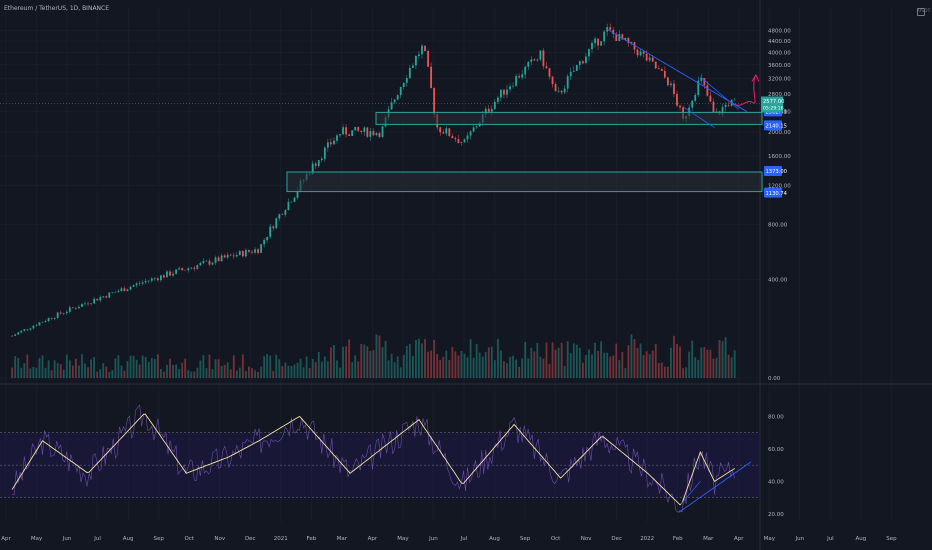 This screenshot has height=550, width=932. What do you see at coordinates (739, 539) in the screenshot?
I see `x-axis-tick-label: Apr` at bounding box center [739, 539].